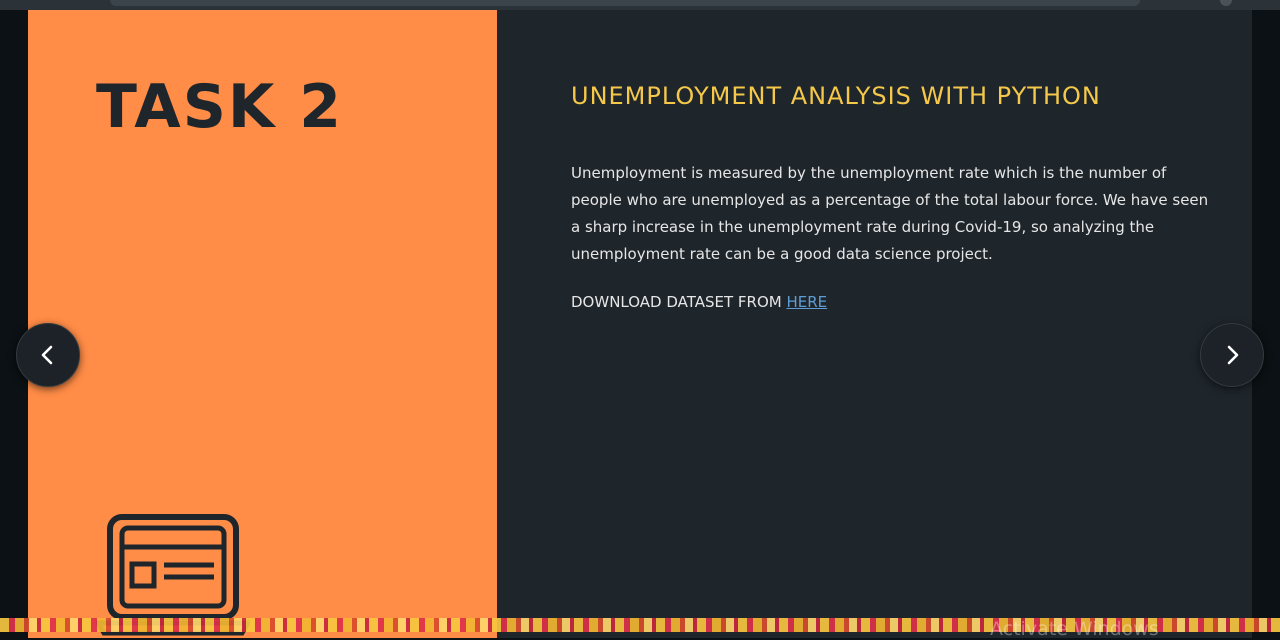  I want to click on download-line: DOWNLOAD DATASET FROM HERE, so click(699, 302).